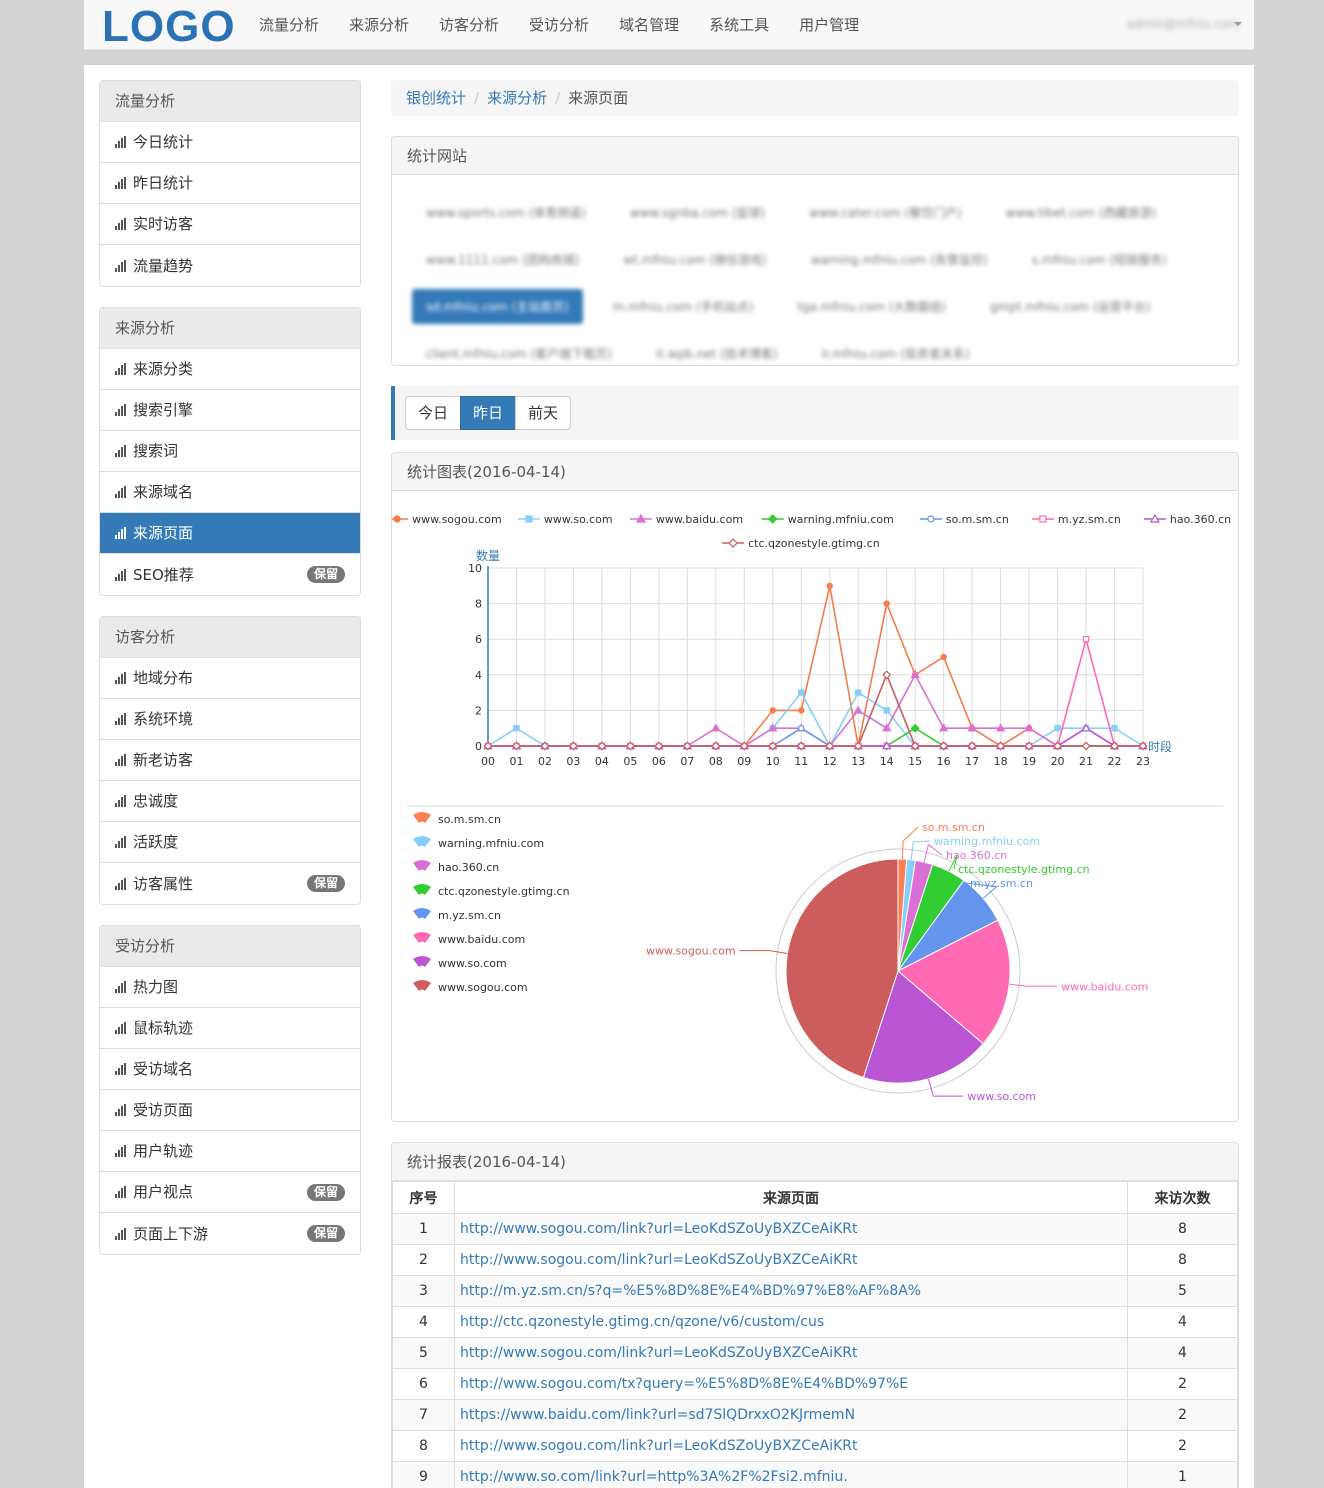 Image resolution: width=1324 pixels, height=1488 pixels. Describe the element at coordinates (1070, 307) in the screenshot. I see `site-link: gmpt.mfniu.com (运营平台)` at that location.